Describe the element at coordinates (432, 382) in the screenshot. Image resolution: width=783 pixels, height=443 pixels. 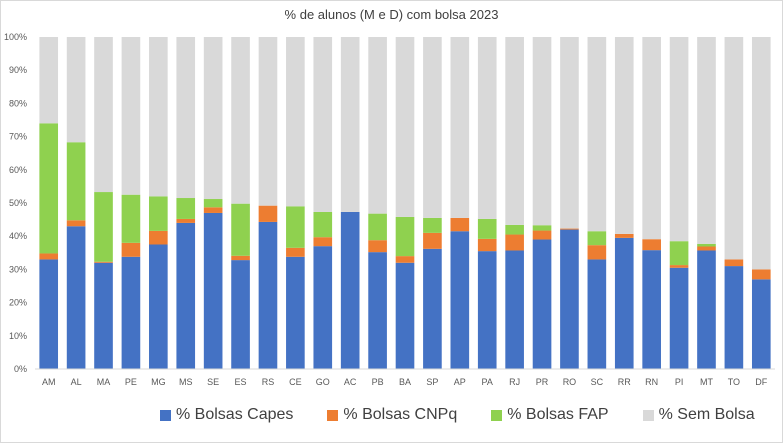
I see `x-tick-label: SP` at that location.